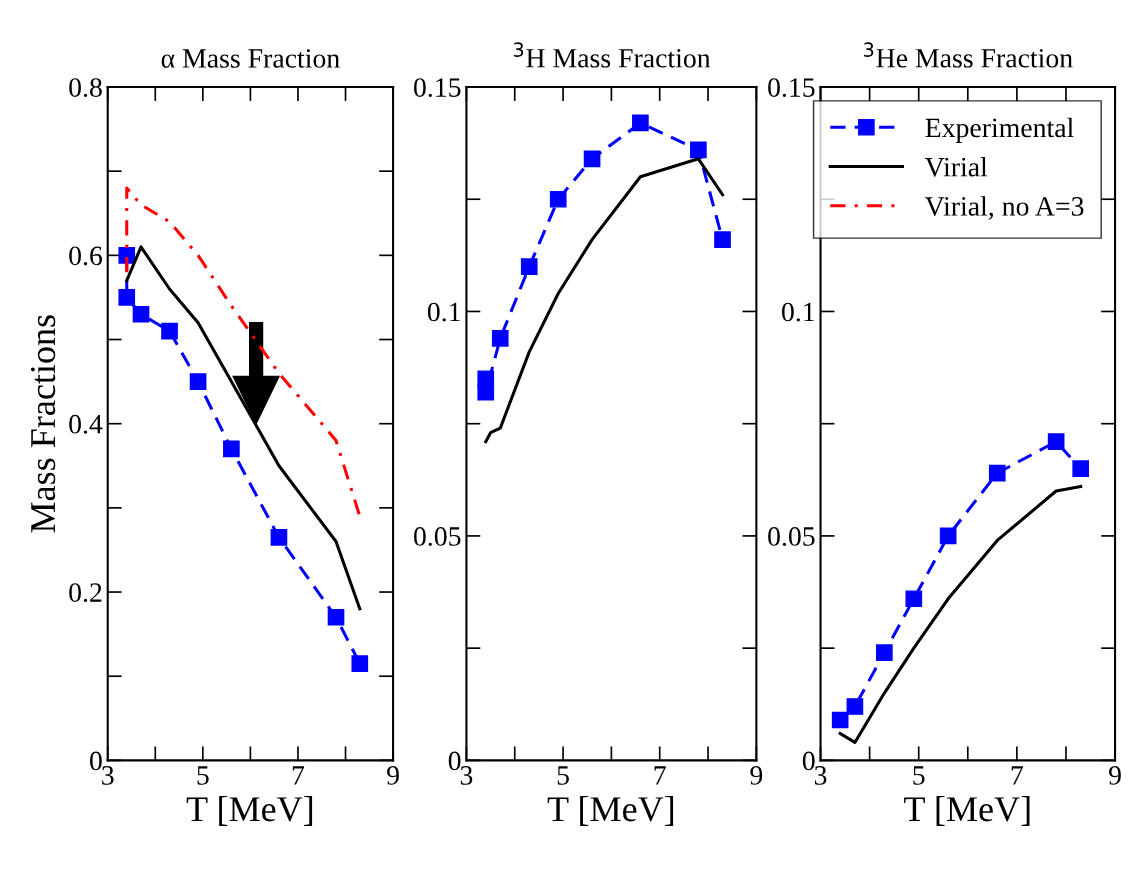 The image size is (1146, 870). Describe the element at coordinates (85, 88) in the screenshot. I see `y-tick-label: 0.8` at that location.